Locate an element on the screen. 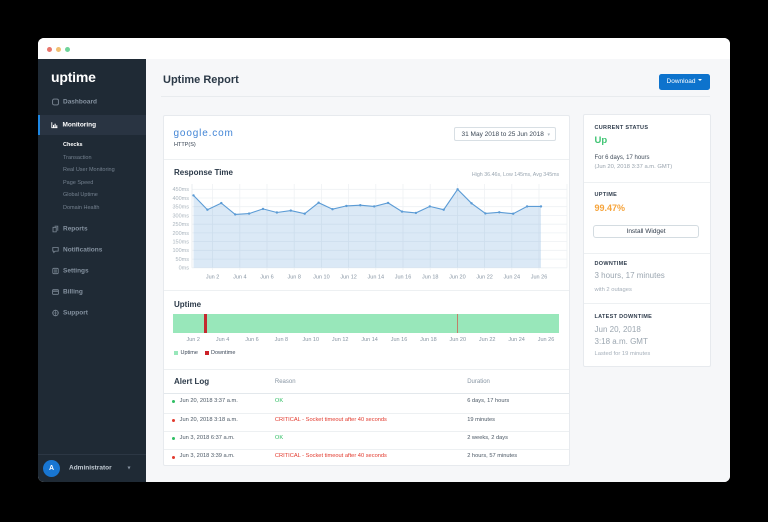  svg-text: 300ms is located at coordinates (180, 216).